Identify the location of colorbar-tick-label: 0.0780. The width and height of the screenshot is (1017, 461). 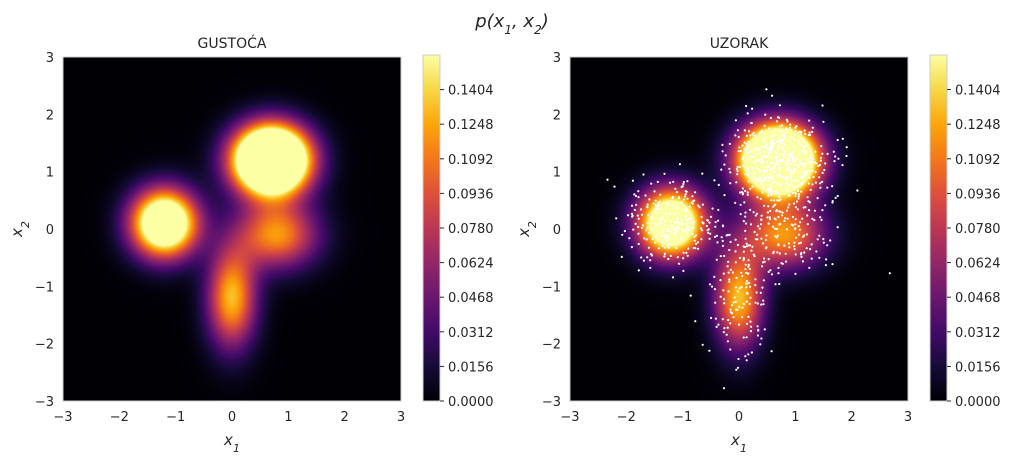
(978, 229).